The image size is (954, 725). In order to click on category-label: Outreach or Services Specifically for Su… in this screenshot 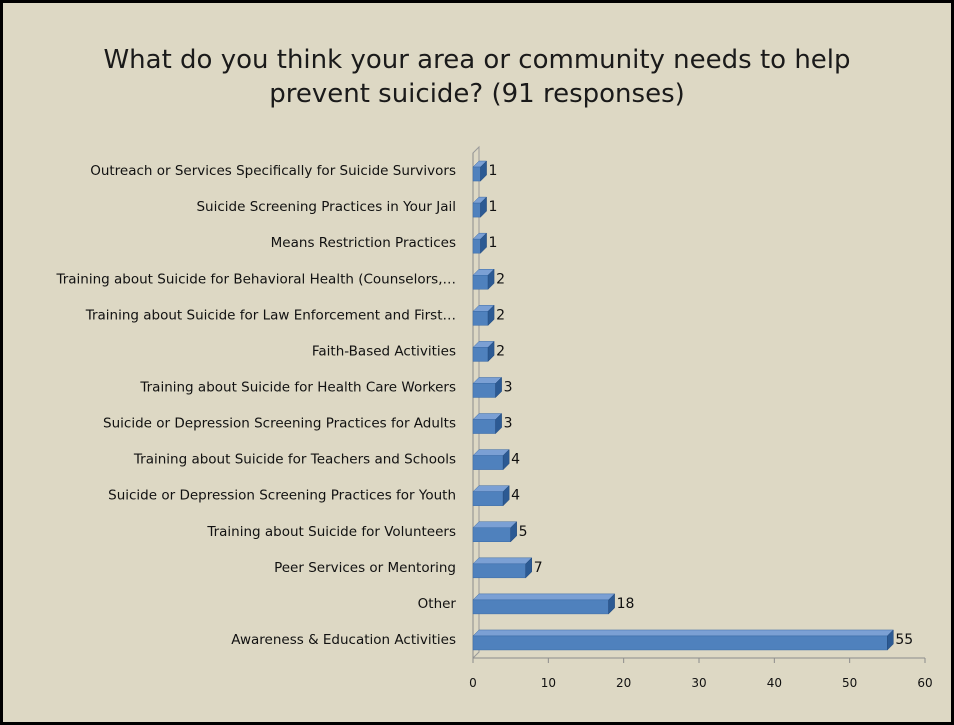, I will do `click(273, 171)`.